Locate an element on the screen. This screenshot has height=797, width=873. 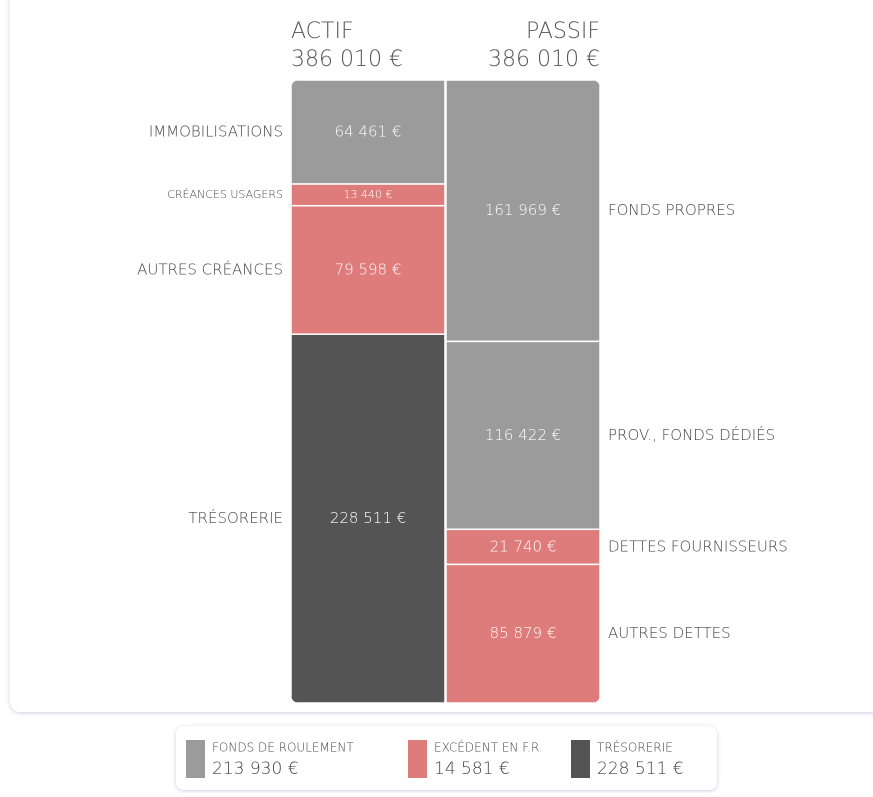
segment-label: CRÉANCES USAGERS is located at coordinates (225, 194).